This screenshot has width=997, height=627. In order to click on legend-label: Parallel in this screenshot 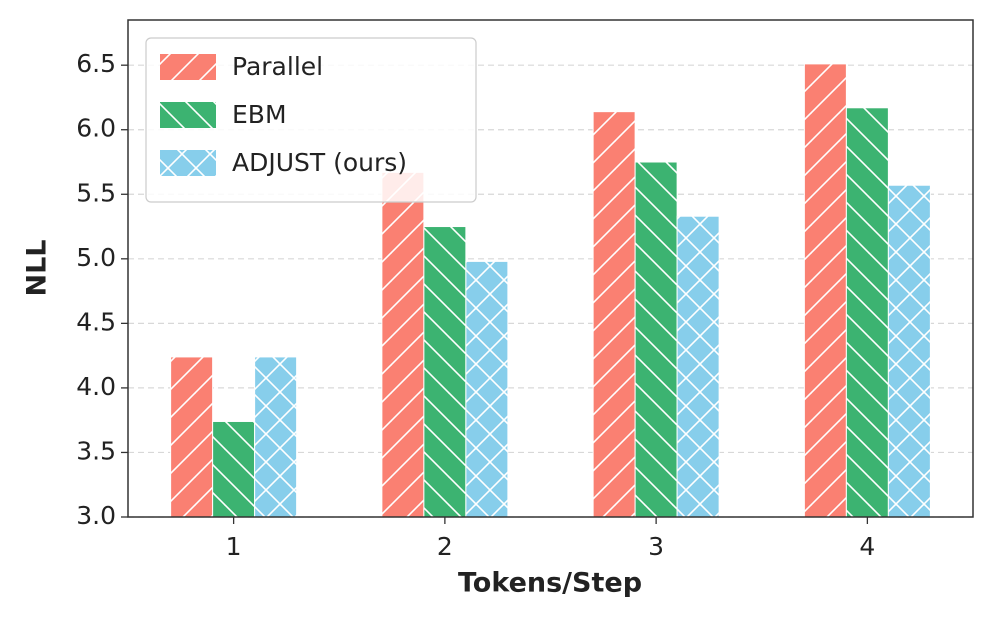, I will do `click(277, 66)`.